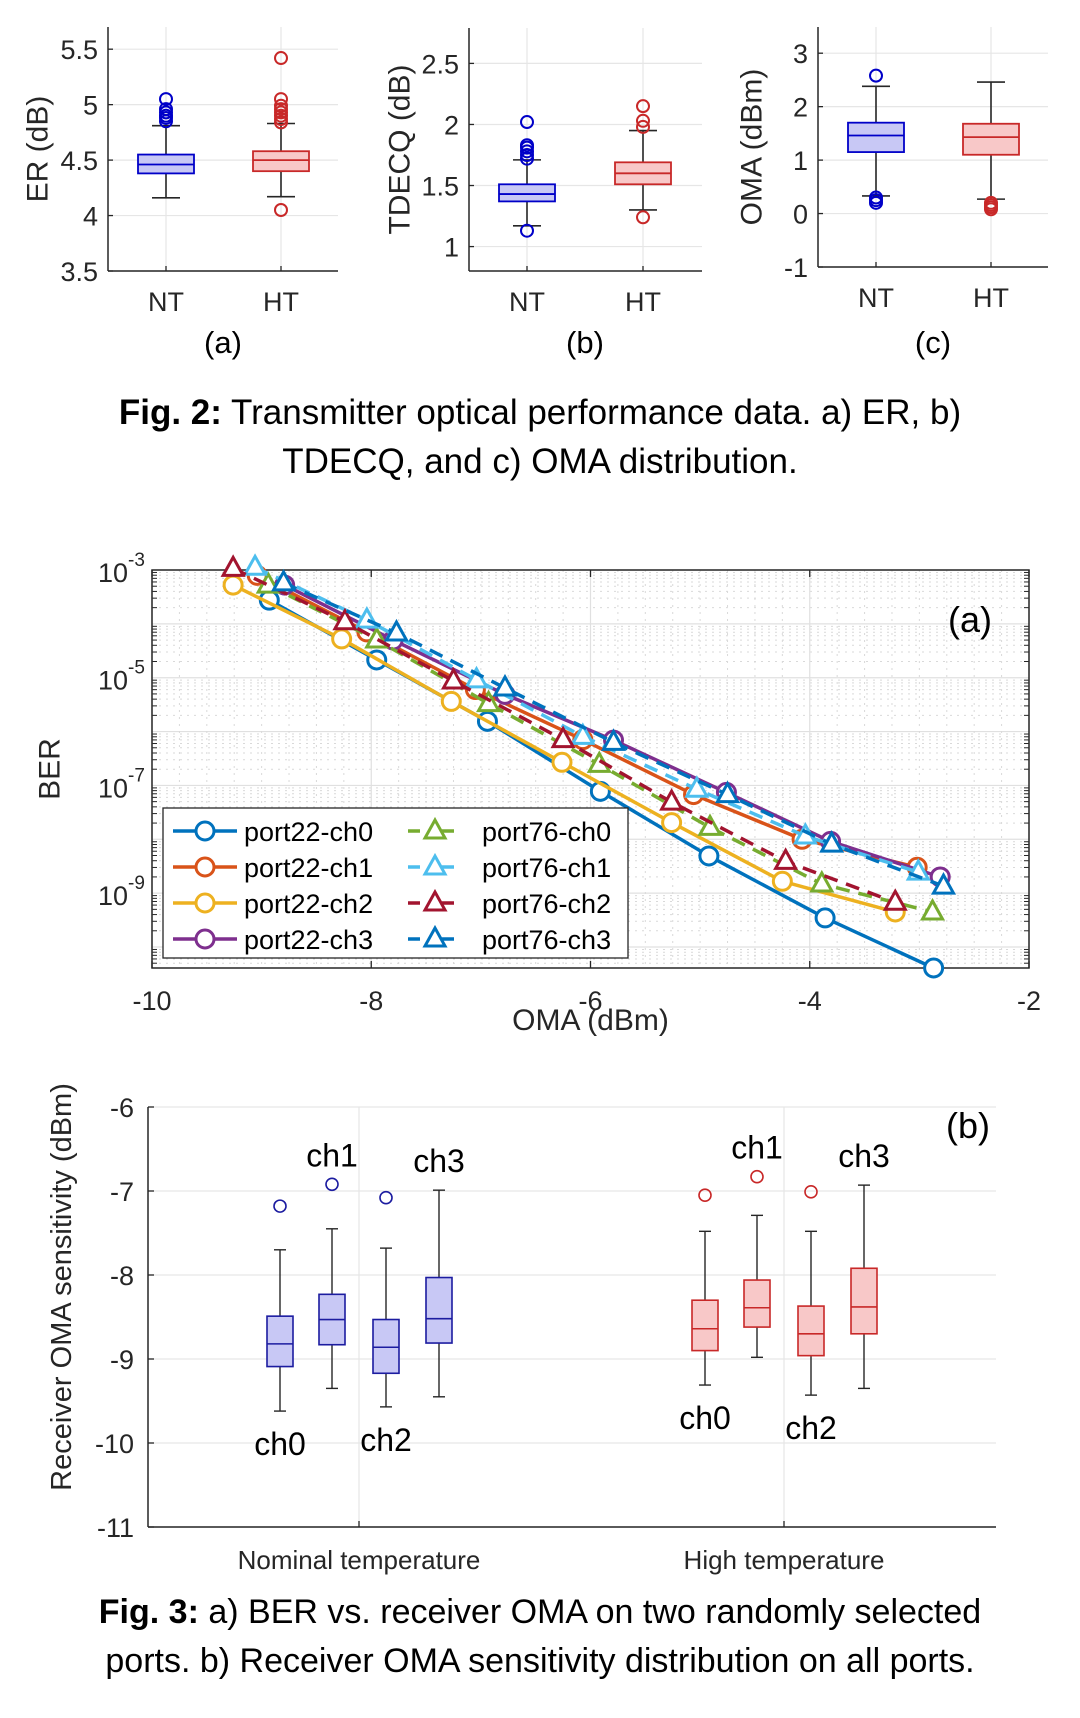  What do you see at coordinates (79, 272) in the screenshot?
I see `er-ytick-label: 3.5` at bounding box center [79, 272].